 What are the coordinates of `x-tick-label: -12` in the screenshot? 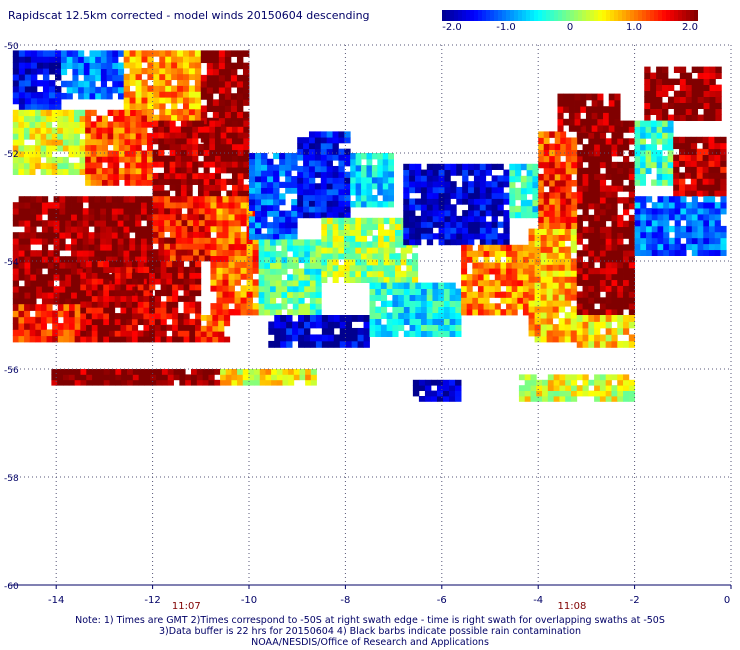 It's located at (152, 600).